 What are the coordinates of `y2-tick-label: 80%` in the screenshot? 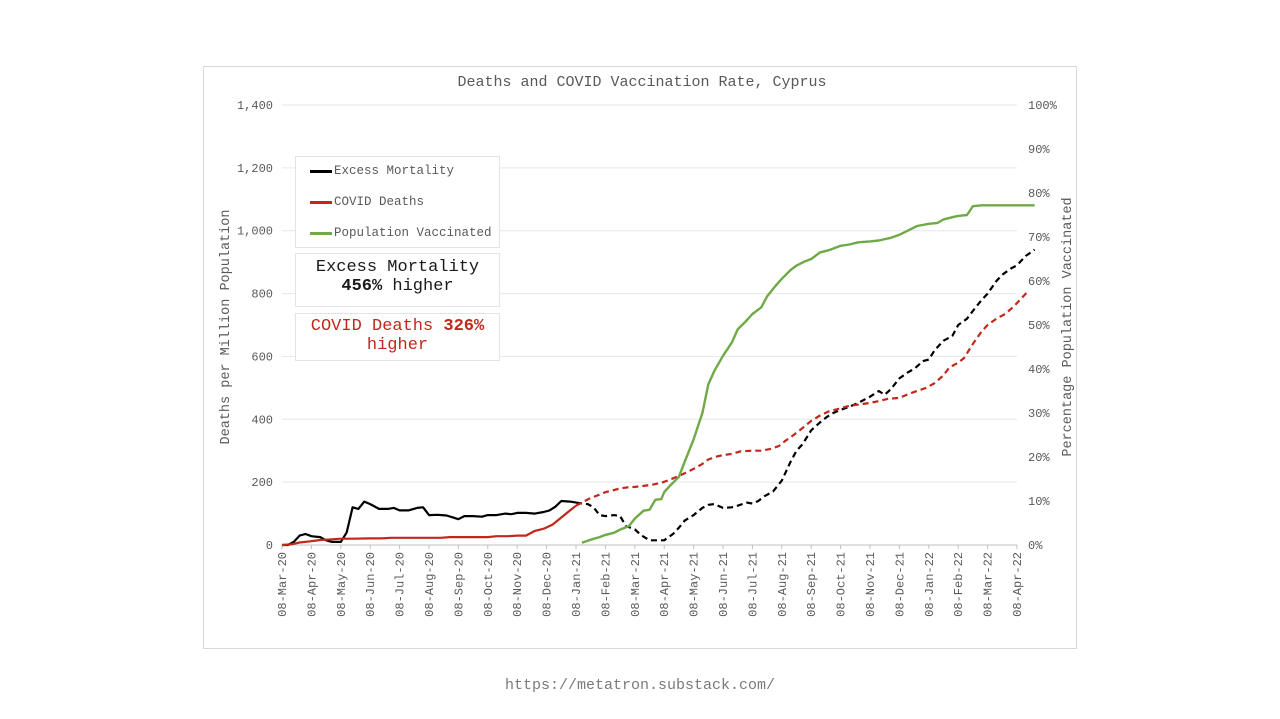 It's located at (1039, 194).